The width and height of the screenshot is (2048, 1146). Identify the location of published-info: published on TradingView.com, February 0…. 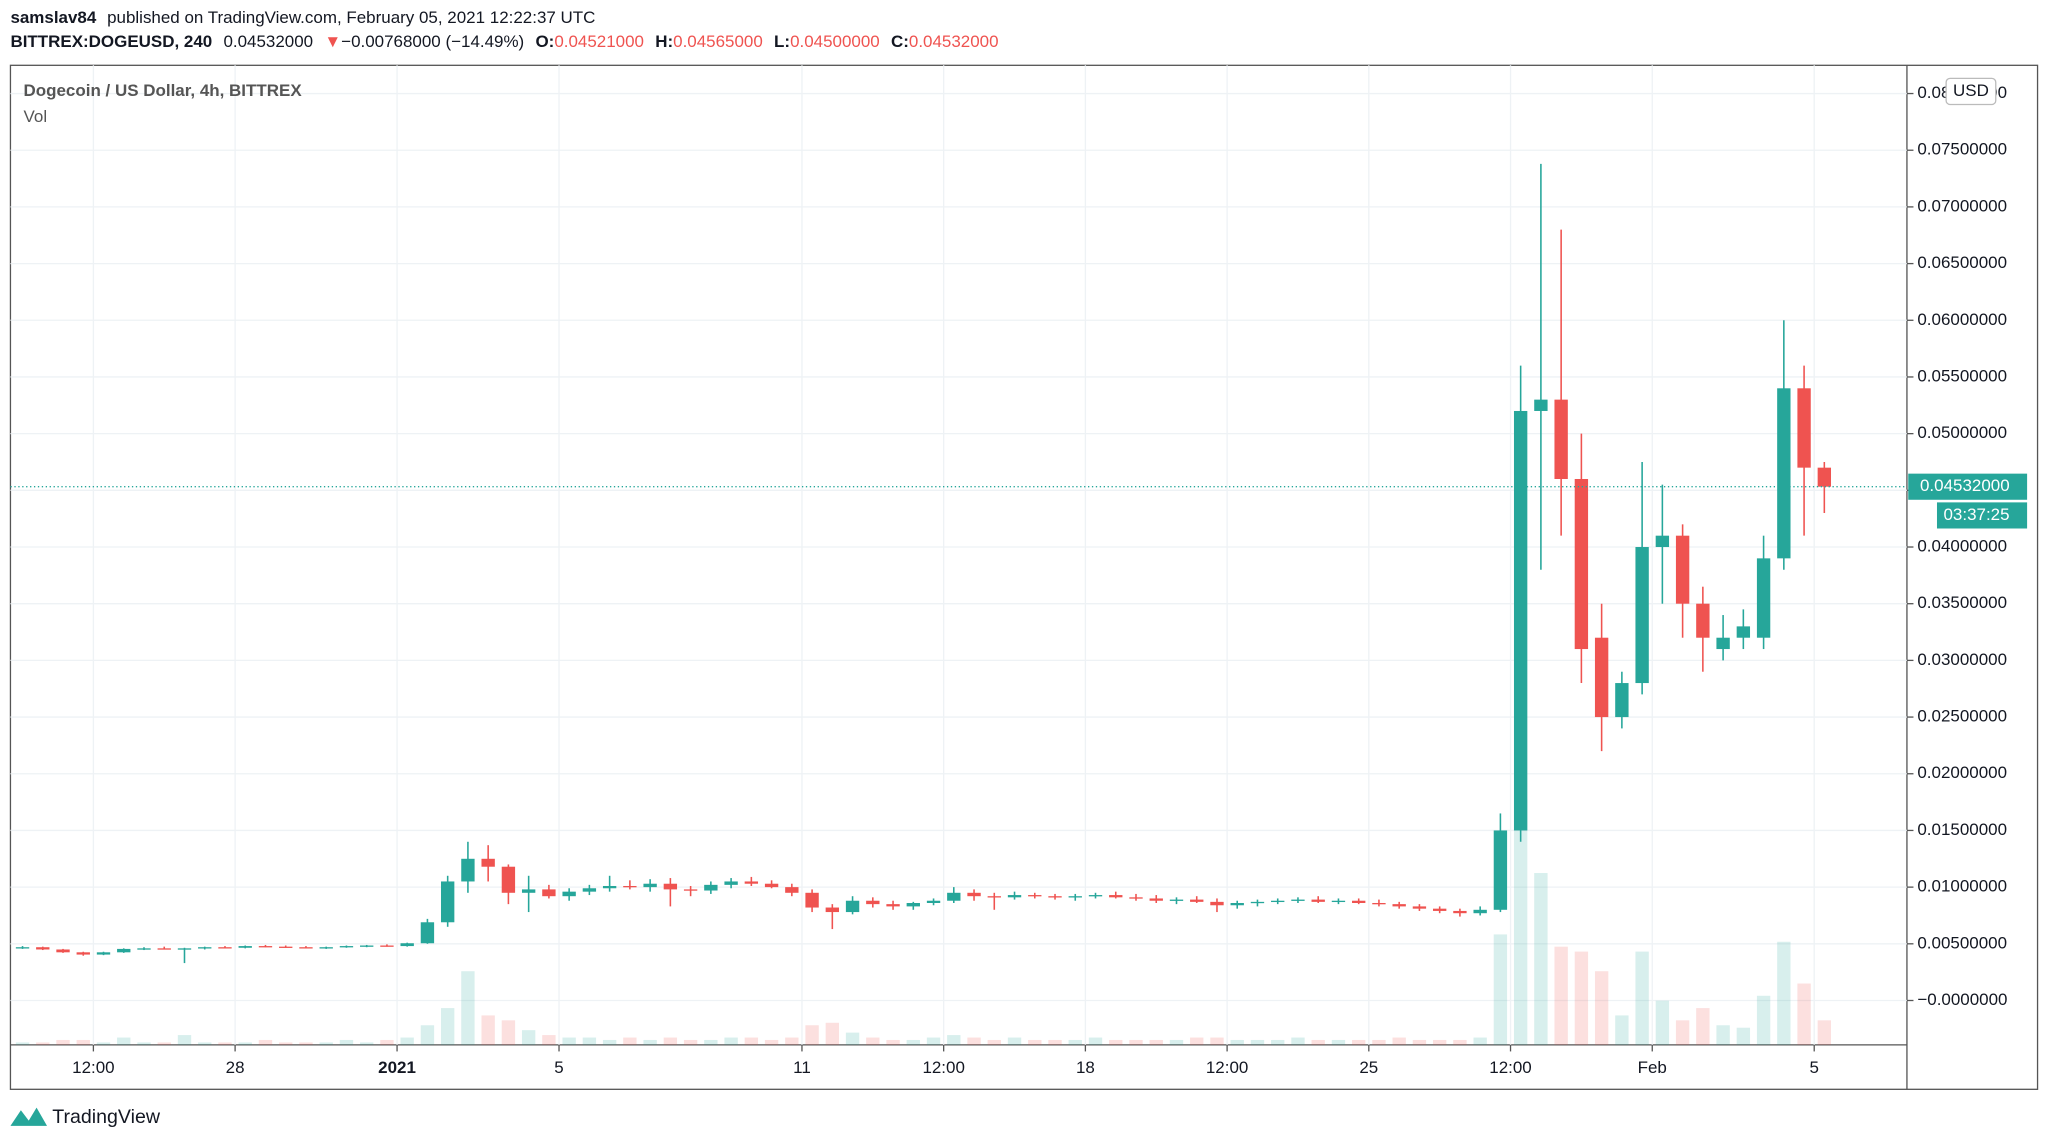
(351, 17).